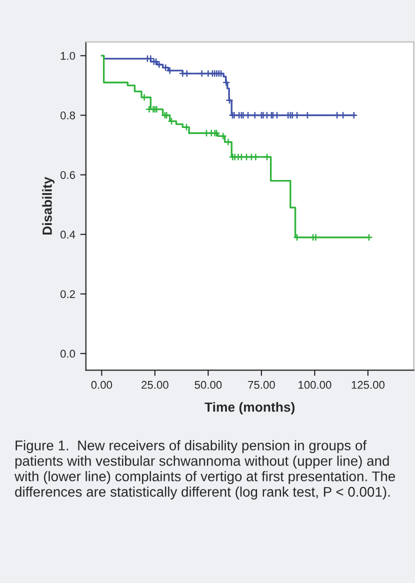  I want to click on x-tick-label: 0.00, so click(101, 384).